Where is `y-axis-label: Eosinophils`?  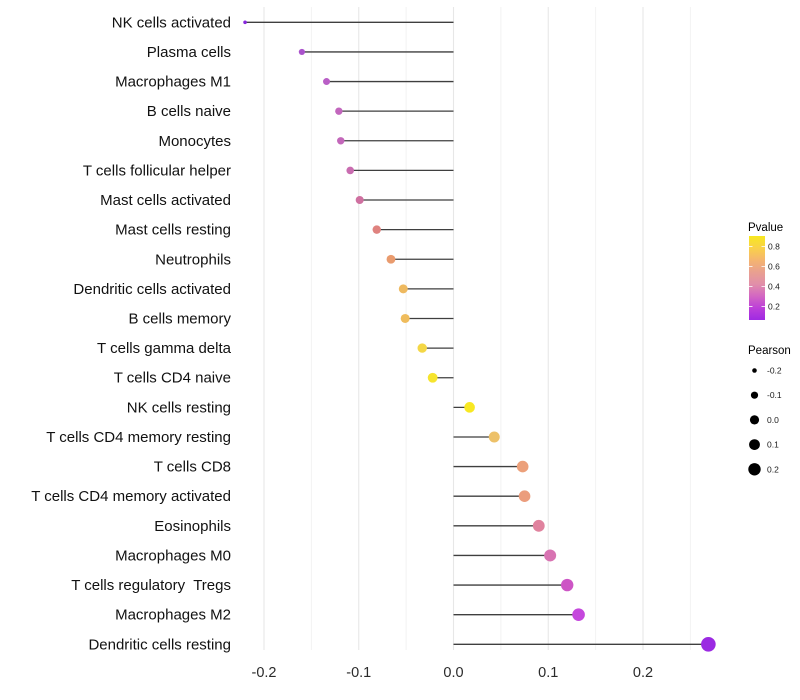 y-axis-label: Eosinophils is located at coordinates (192, 526).